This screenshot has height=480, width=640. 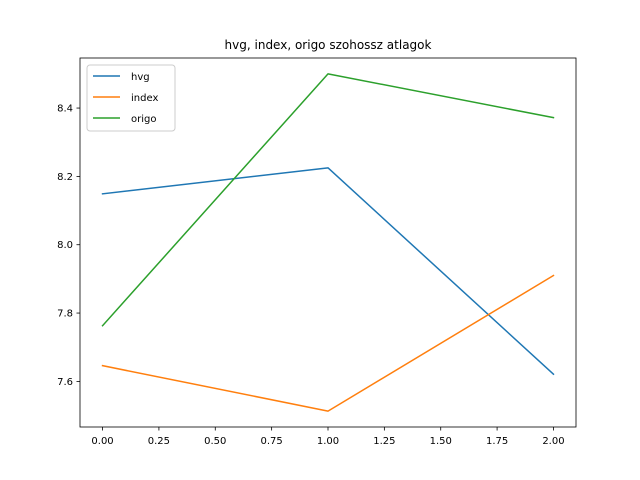 I want to click on legend-box, so click(x=131, y=98).